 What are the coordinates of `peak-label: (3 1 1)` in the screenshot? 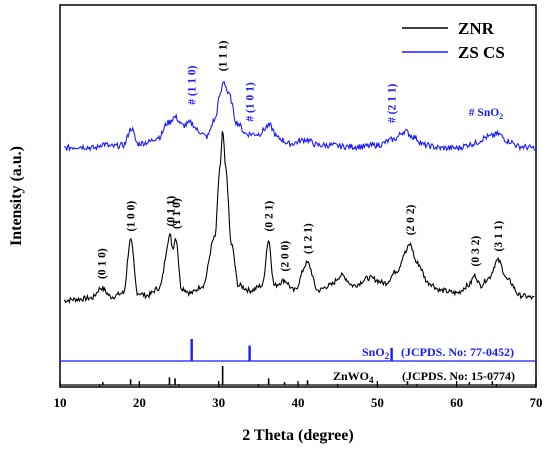 It's located at (499, 236).